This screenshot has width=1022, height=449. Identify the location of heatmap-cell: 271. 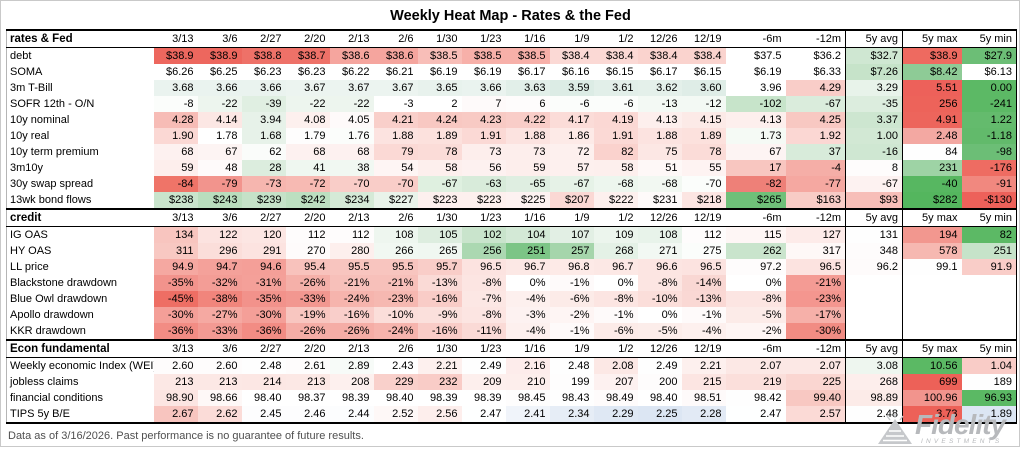
(659, 251).